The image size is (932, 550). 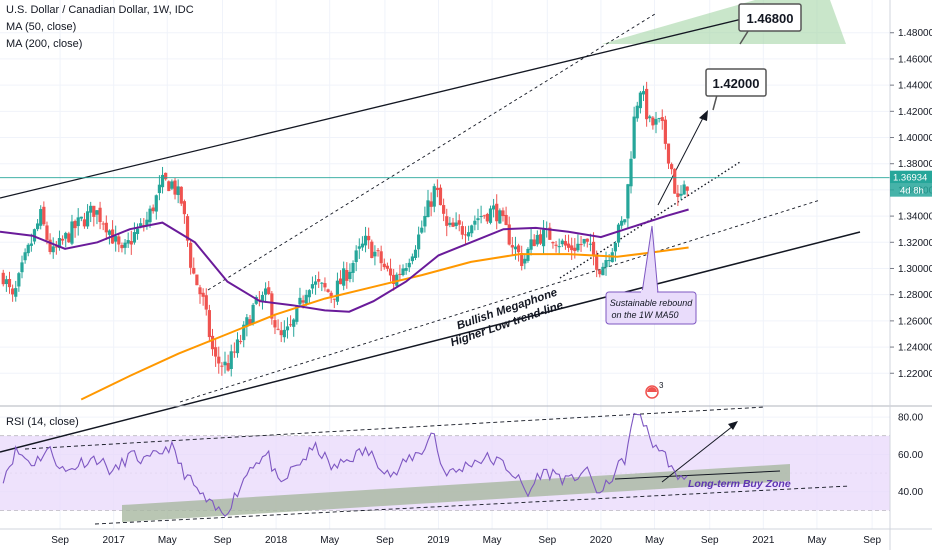 What do you see at coordinates (42, 422) in the screenshot?
I see `rsi-legend: RSI (14, close)` at bounding box center [42, 422].